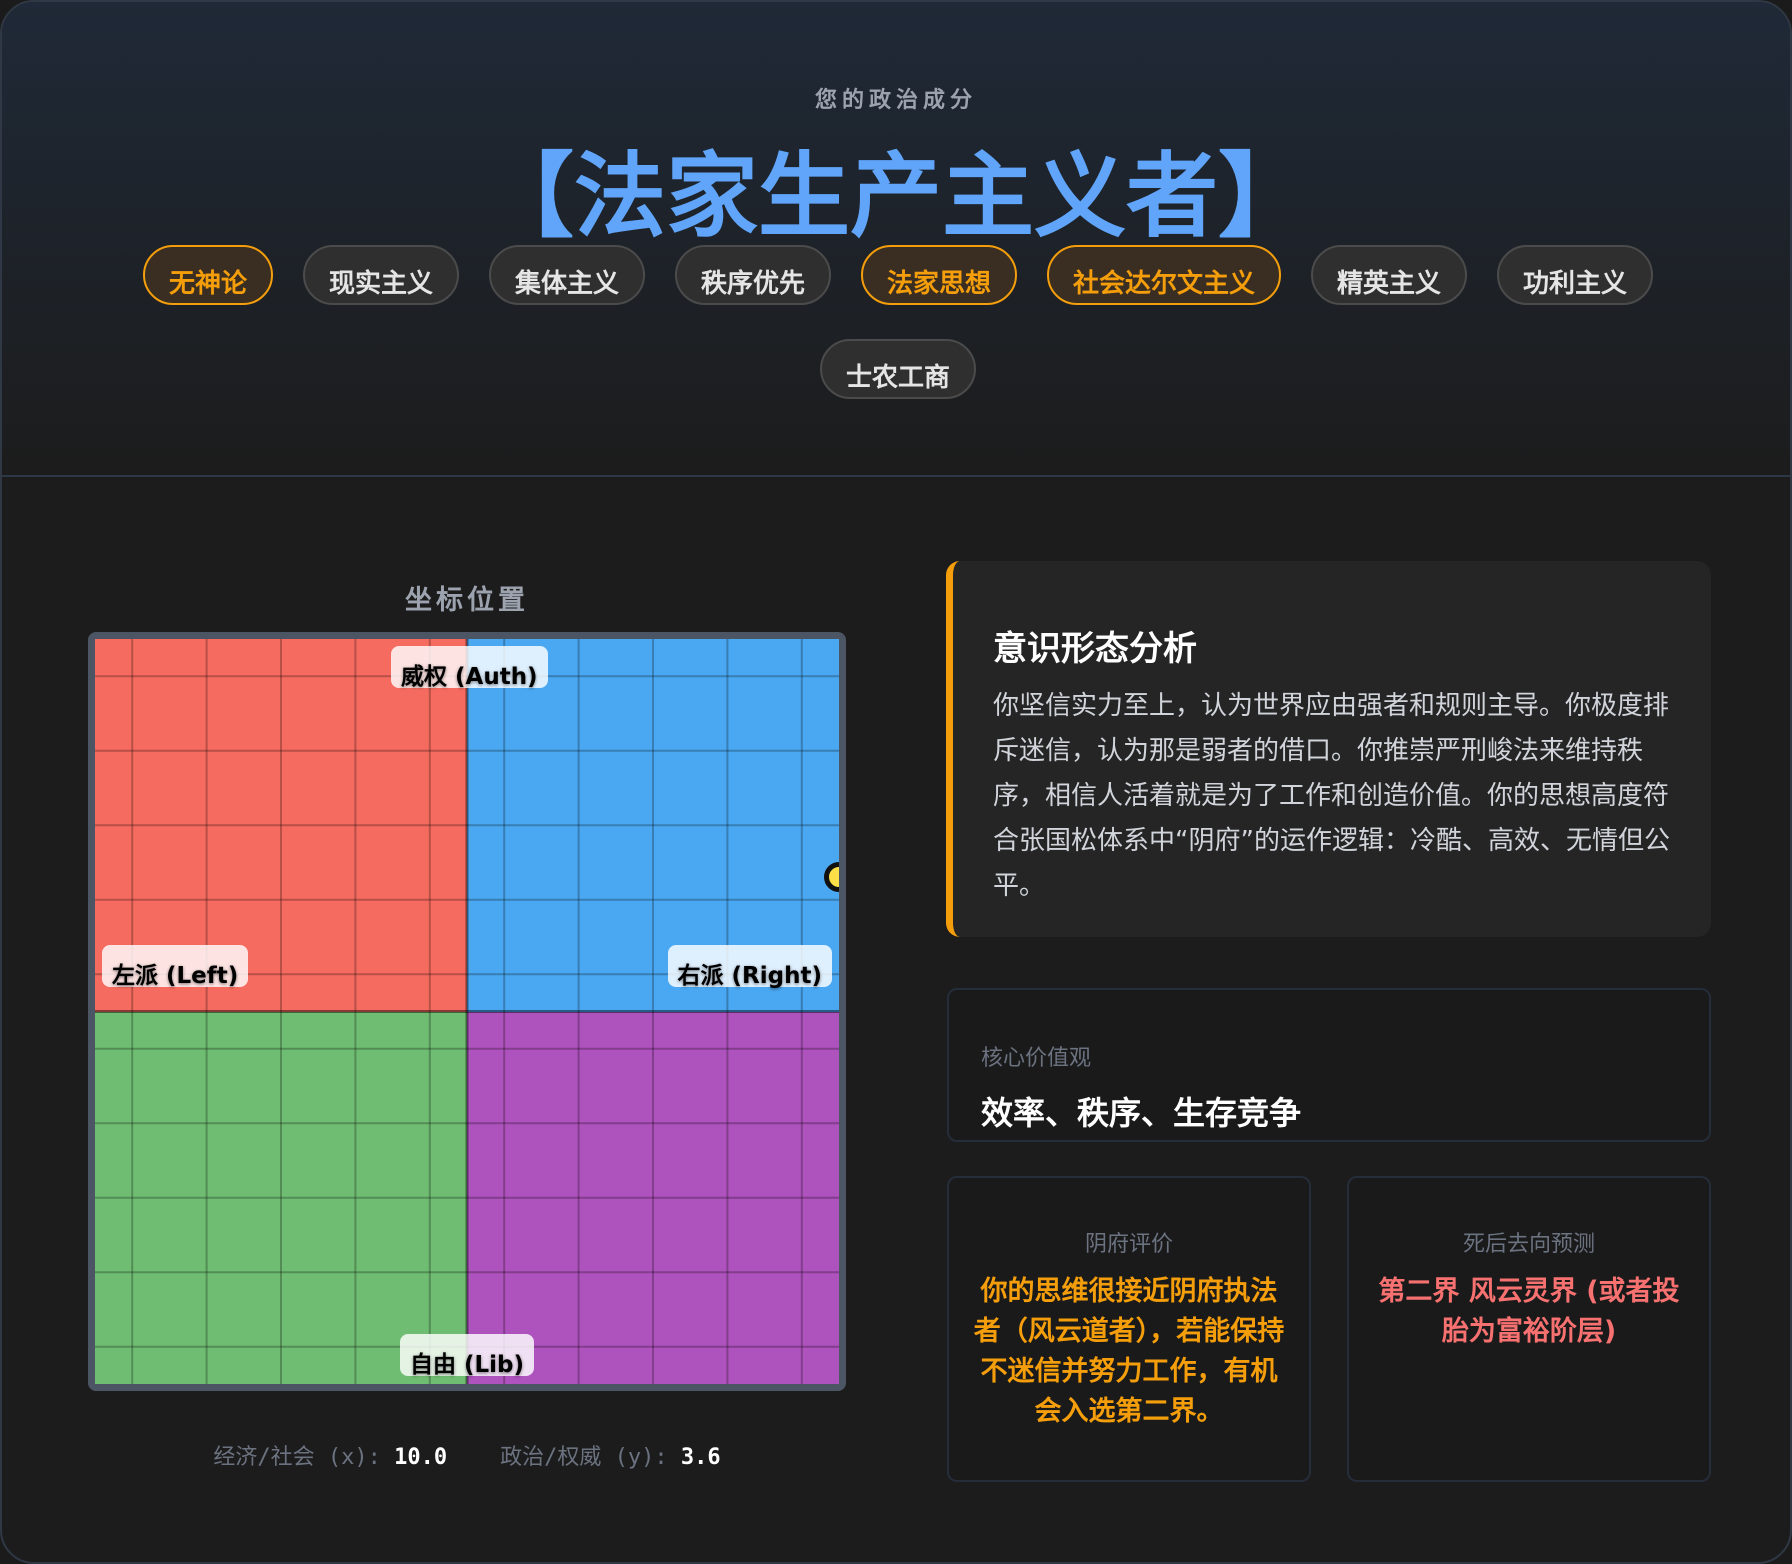  I want to click on tag-8: 士农工商, so click(897, 369).